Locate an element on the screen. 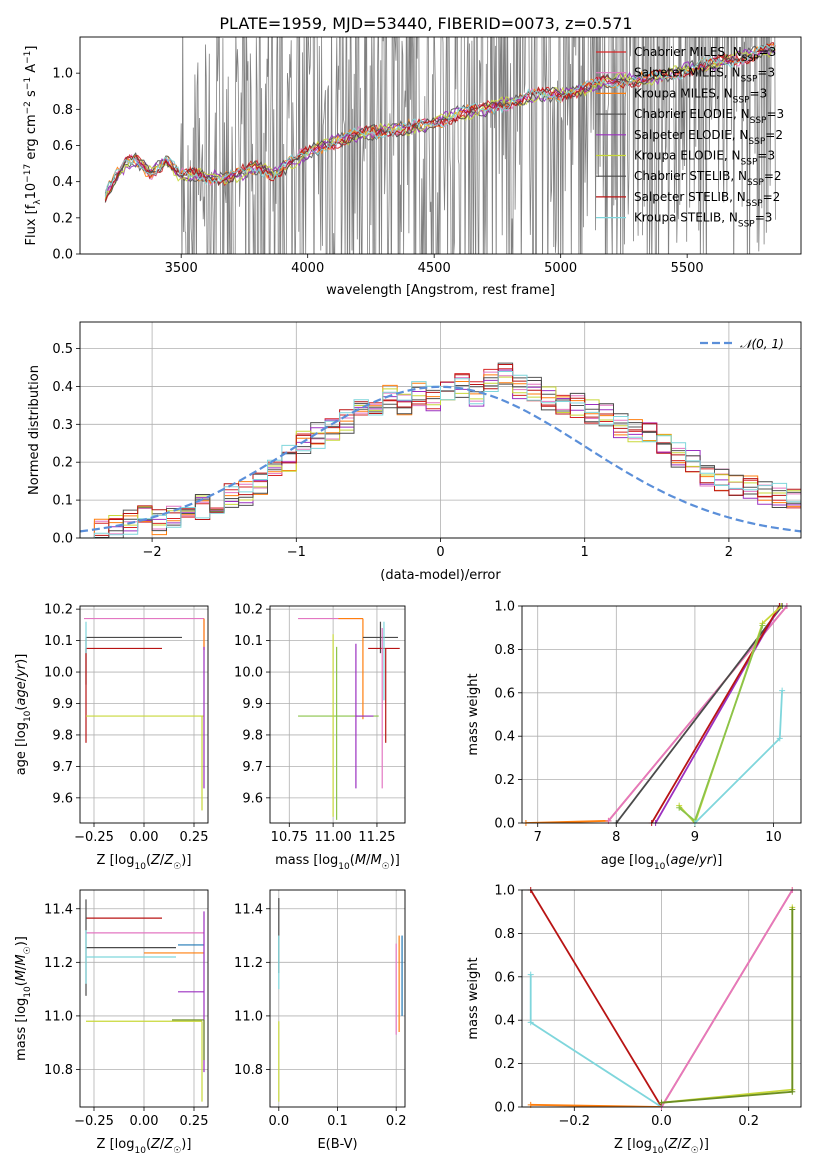 The height and width of the screenshot is (1170, 819). y-tick-label: 0.3 is located at coordinates (62, 425).